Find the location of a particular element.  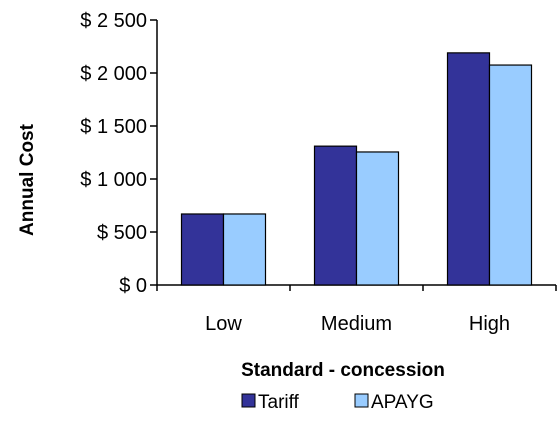

y-tick-label: $ 2 500 is located at coordinates (113, 21).